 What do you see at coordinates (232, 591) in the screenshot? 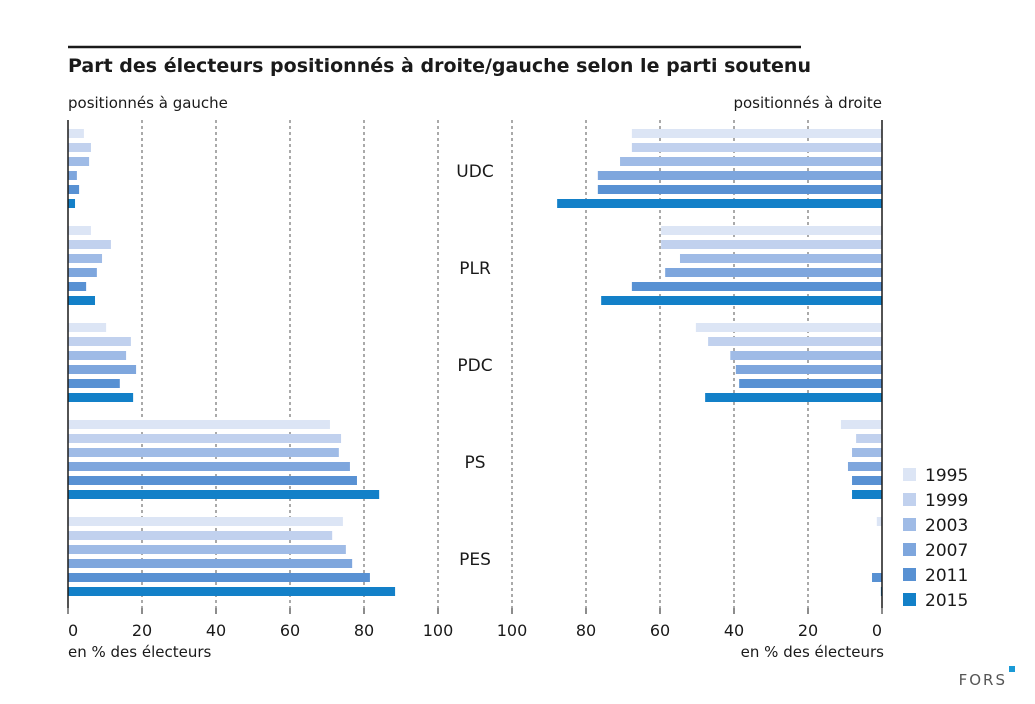
I see `bar-left-pes-2015` at bounding box center [232, 591].